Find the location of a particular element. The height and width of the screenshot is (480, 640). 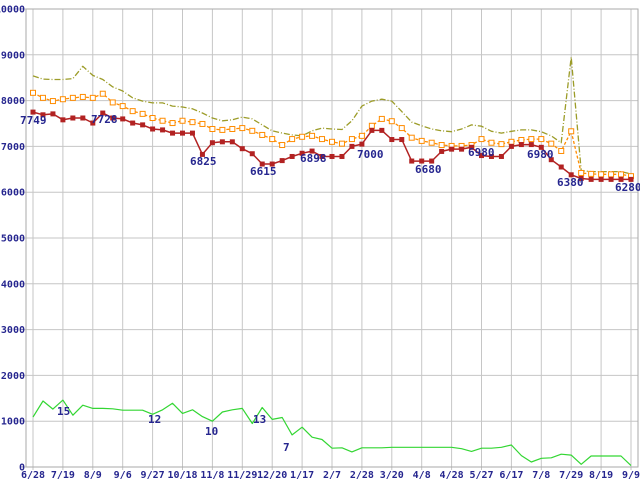

y-axis-tick-label: 5000 is located at coordinates (13, 239).